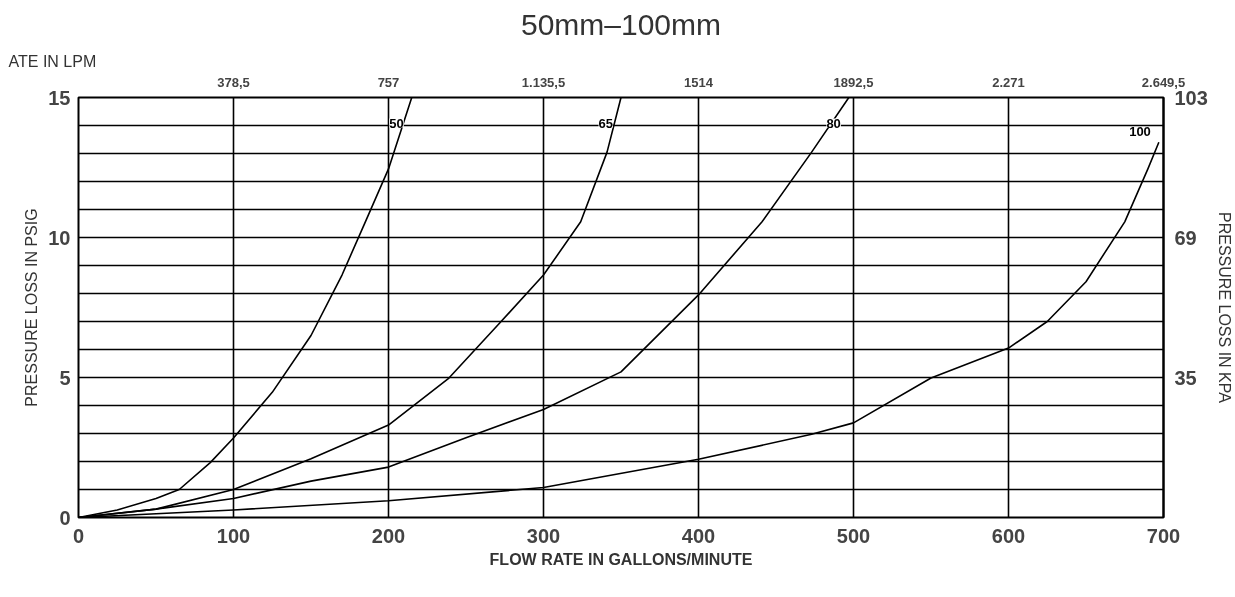 The width and height of the screenshot is (1235, 597). Describe the element at coordinates (1008, 535) in the screenshot. I see `x-tick-label: 600` at that location.